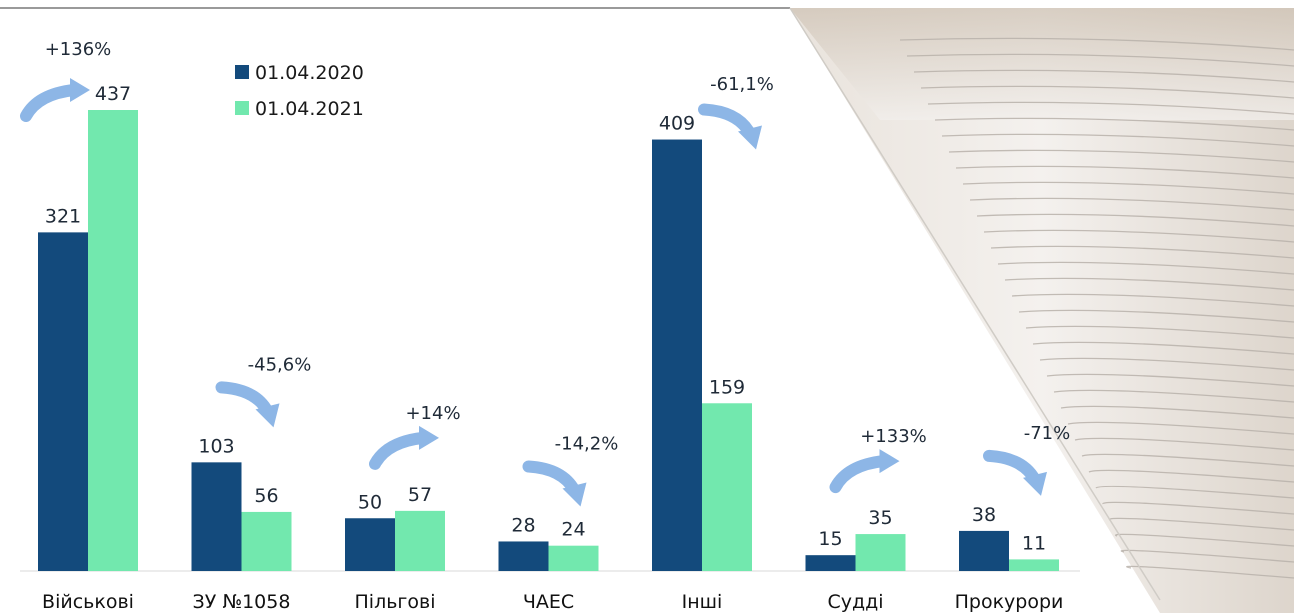  What do you see at coordinates (830, 539) in the screenshot?
I see `value-label-2020: 15` at bounding box center [830, 539].